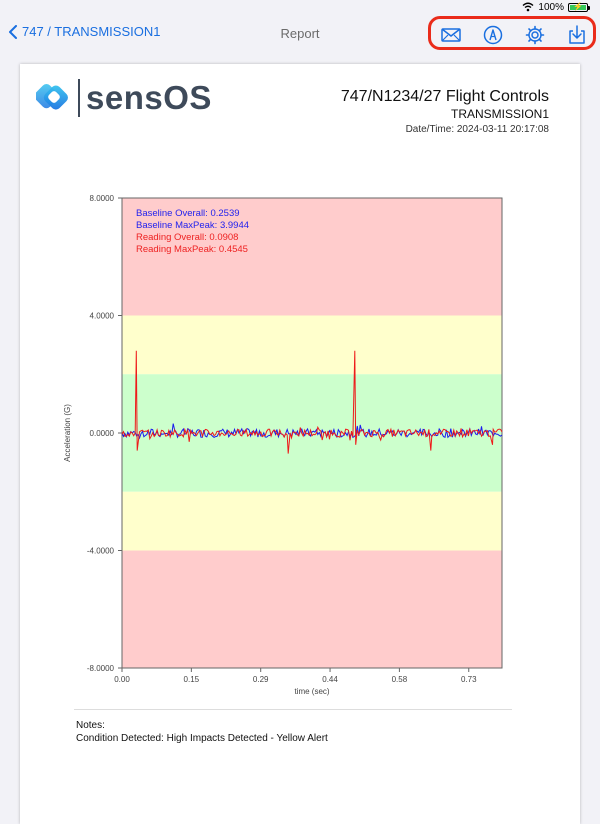  What do you see at coordinates (102, 433) in the screenshot?
I see `y-tick-label: 0.0000` at bounding box center [102, 433].